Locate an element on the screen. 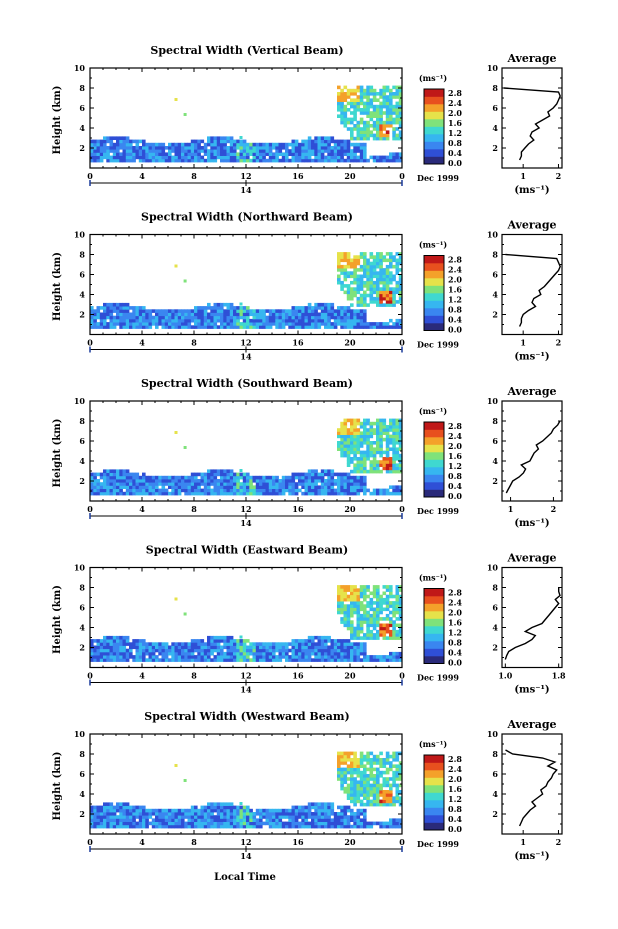 The width and height of the screenshot is (618, 929). x-tick-label: 12 is located at coordinates (245, 509).